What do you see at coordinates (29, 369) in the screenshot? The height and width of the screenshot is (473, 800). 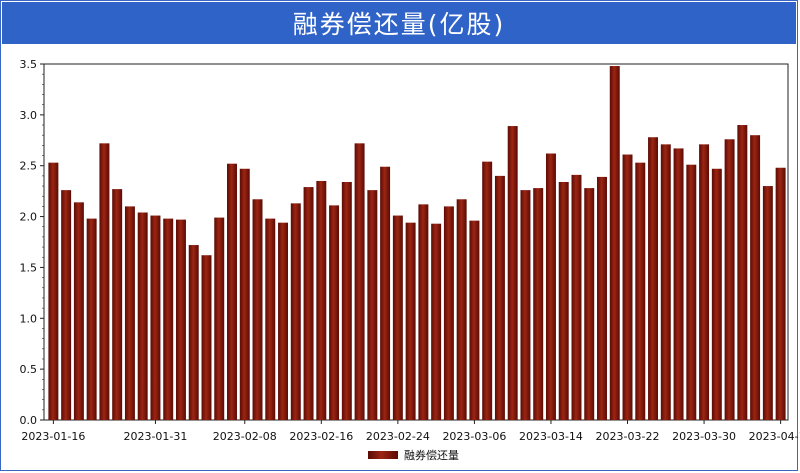 I see `y-tick-label: 0.5` at bounding box center [29, 369].